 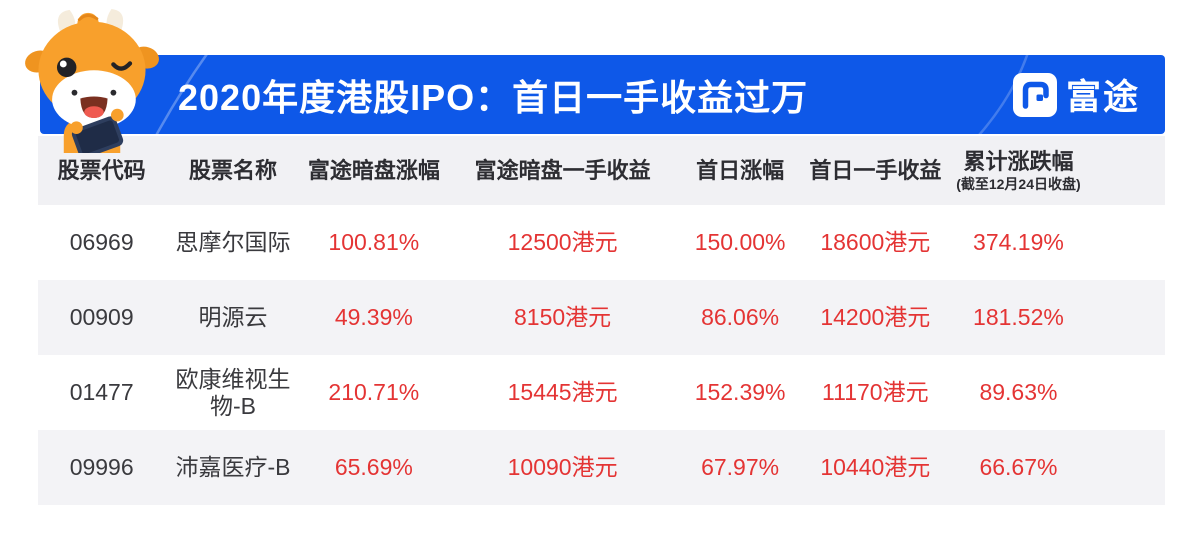 What do you see at coordinates (1034, 94) in the screenshot?
I see `futu-logo-icon` at bounding box center [1034, 94].